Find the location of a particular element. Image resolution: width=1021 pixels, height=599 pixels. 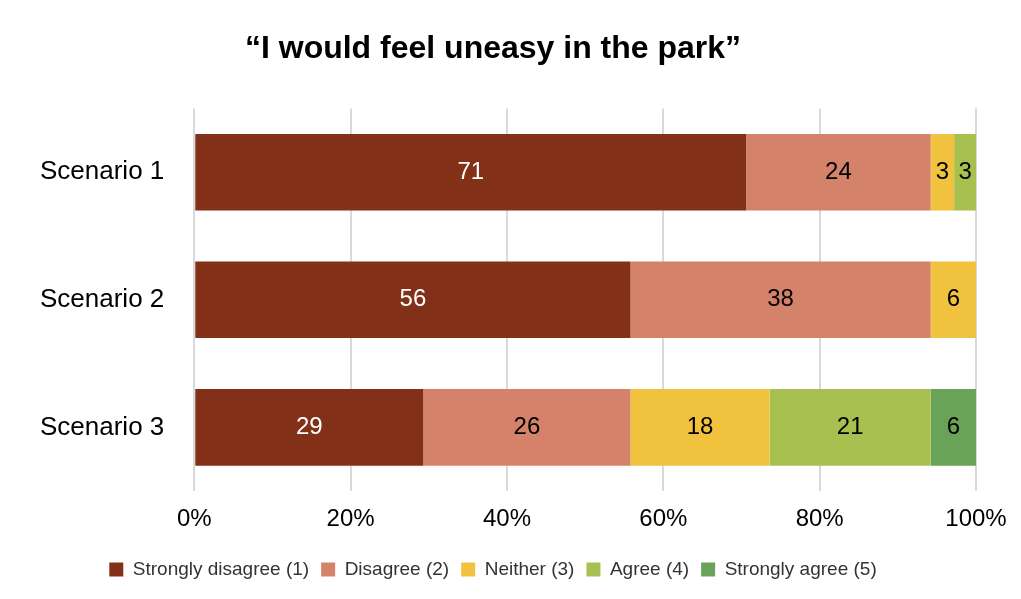

x-tick-label: 40% is located at coordinates (506, 518).